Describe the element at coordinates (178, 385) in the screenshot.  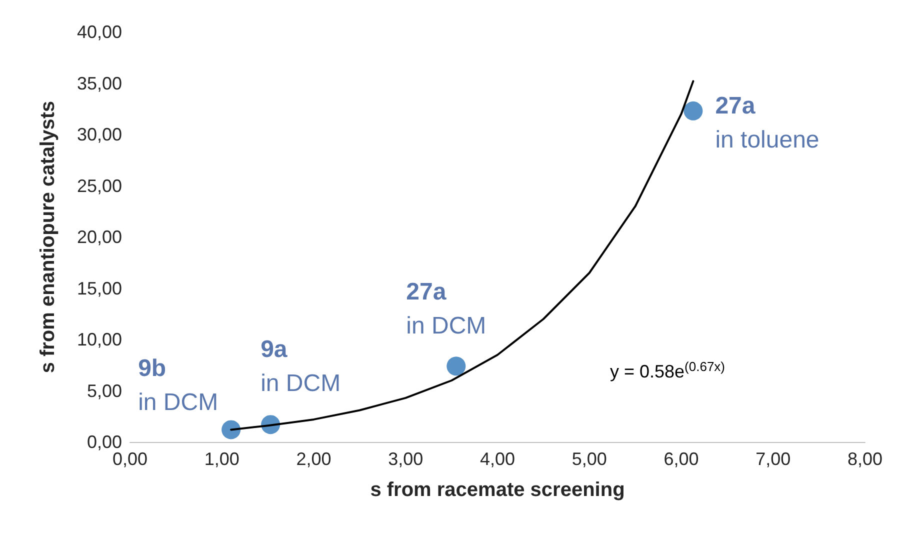
I see `annotation: 9b in DCM` at that location.